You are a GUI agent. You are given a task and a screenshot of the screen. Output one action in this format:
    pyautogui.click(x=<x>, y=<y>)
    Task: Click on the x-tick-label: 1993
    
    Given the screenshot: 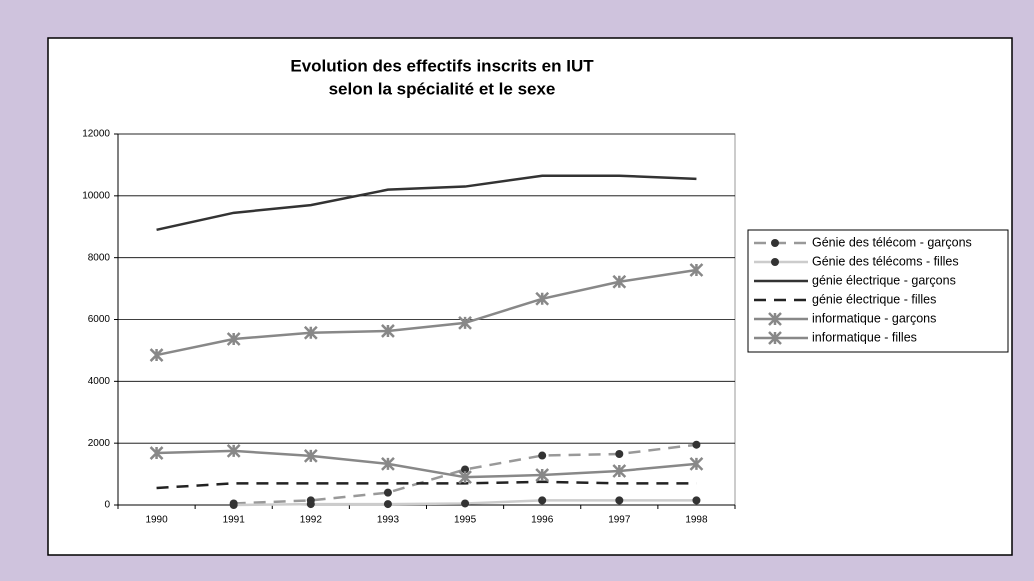 What is the action you would take?
    pyautogui.click(x=388, y=520)
    